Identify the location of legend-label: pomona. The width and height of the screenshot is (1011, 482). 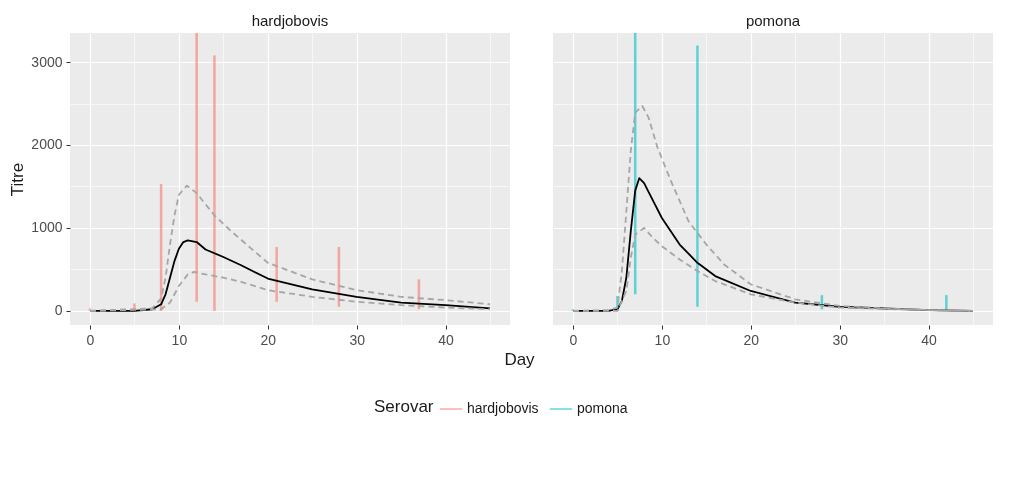
(602, 408).